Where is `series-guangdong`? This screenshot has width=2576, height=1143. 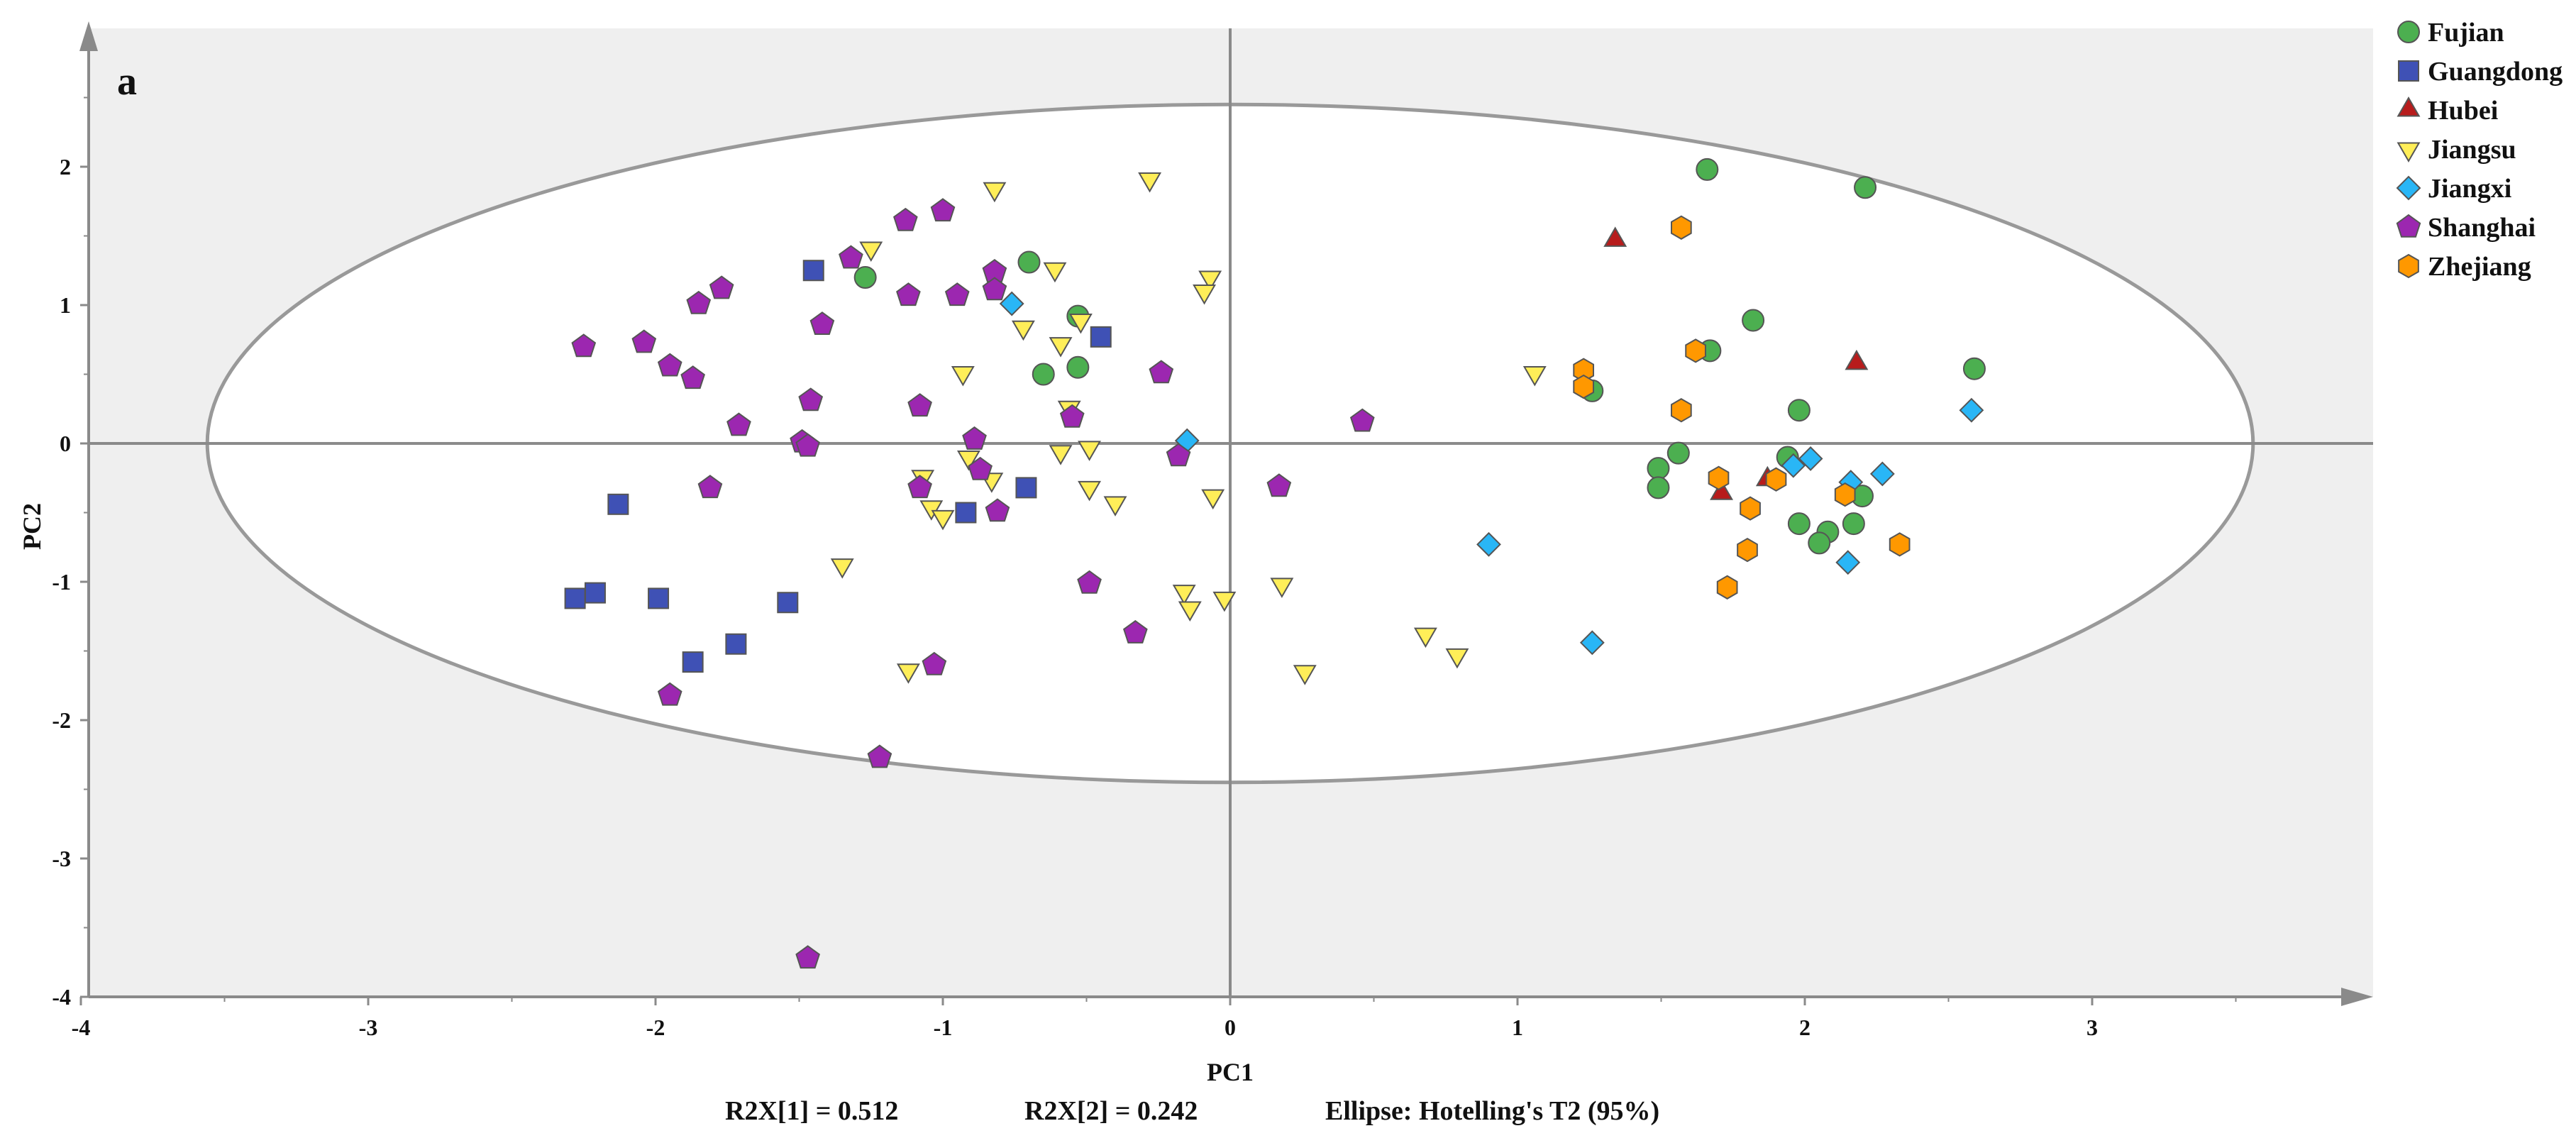
series-guangdong is located at coordinates (838, 466).